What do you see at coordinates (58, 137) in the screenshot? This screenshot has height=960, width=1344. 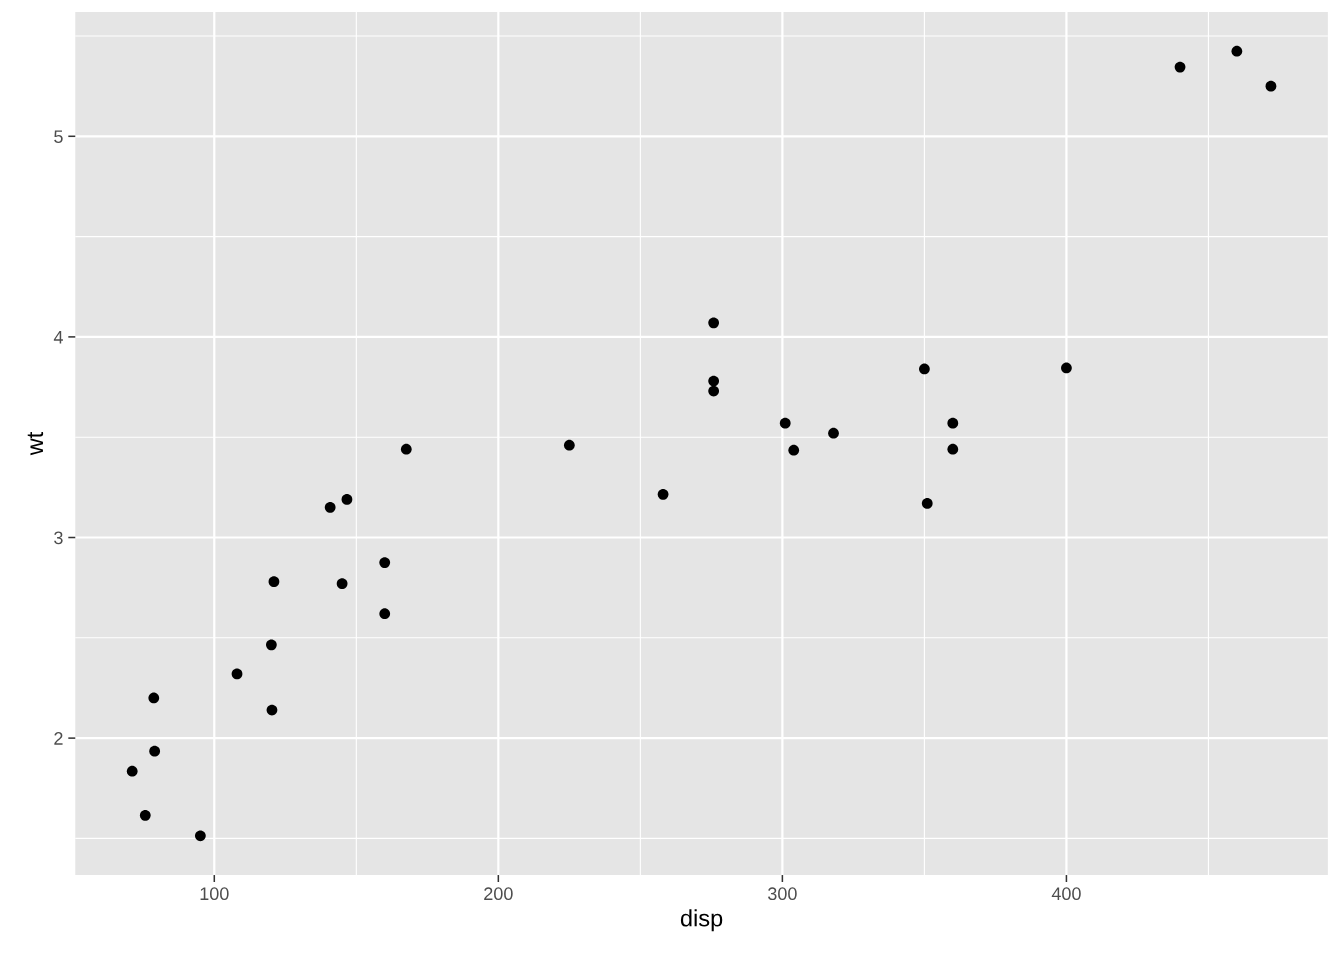 I see `y-tick-label: 5` at bounding box center [58, 137].